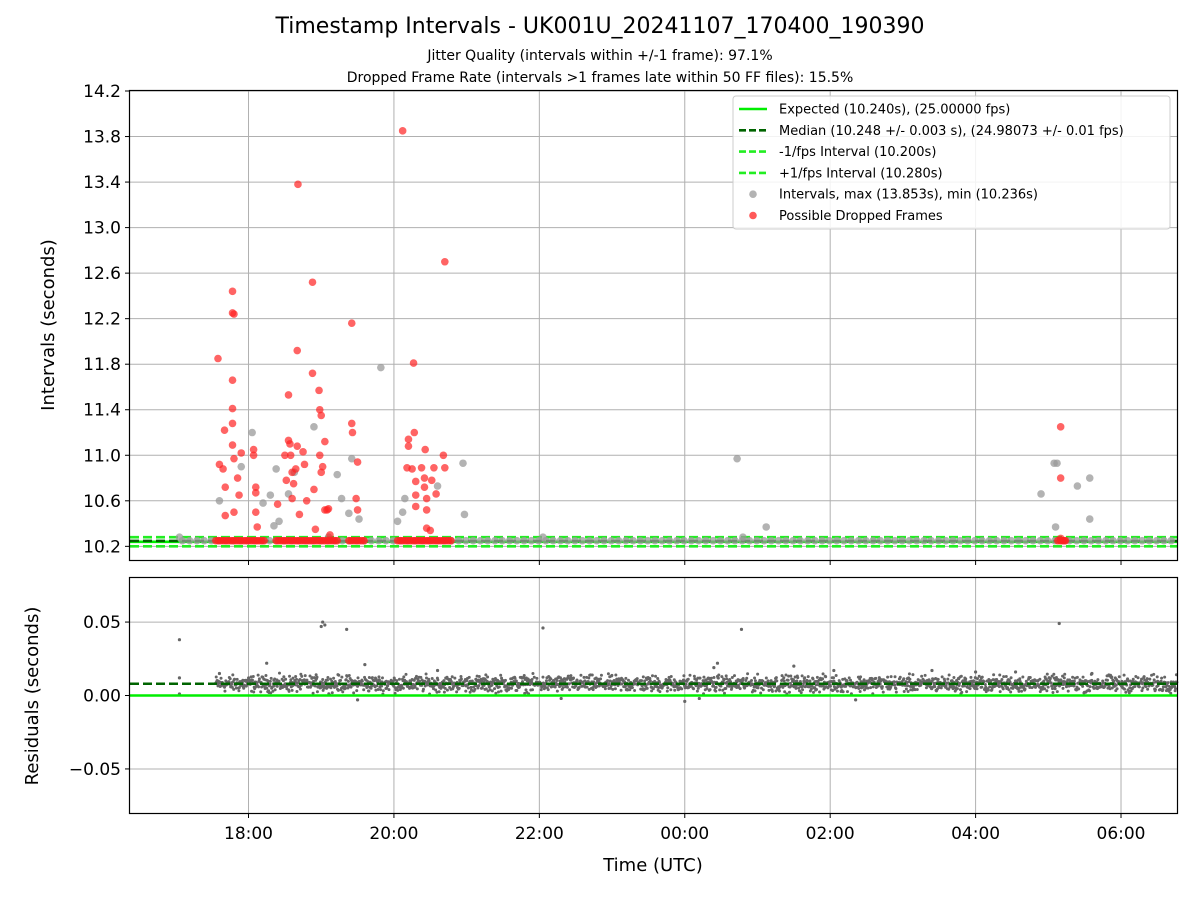 This screenshot has height=900, width=1200. I want to click on bottom-y-tick-label: −0.05, so click(95, 770).